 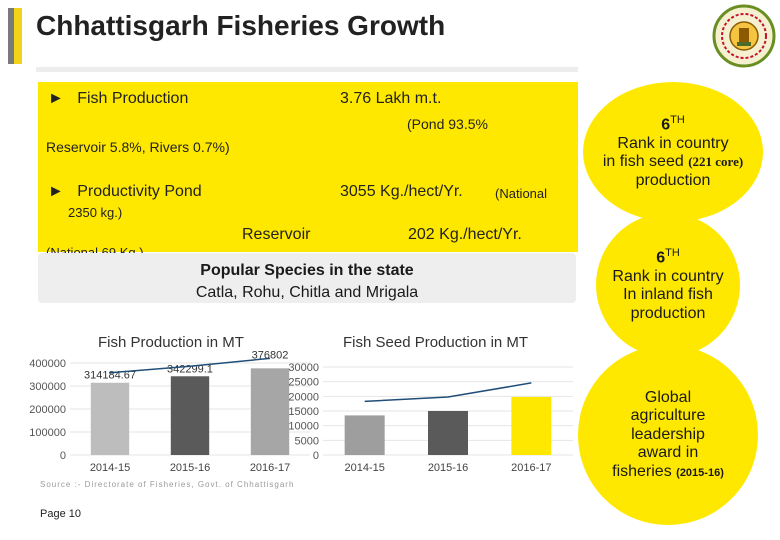 What do you see at coordinates (110, 376) in the screenshot?
I see `data-label: 314184.67` at bounding box center [110, 376].